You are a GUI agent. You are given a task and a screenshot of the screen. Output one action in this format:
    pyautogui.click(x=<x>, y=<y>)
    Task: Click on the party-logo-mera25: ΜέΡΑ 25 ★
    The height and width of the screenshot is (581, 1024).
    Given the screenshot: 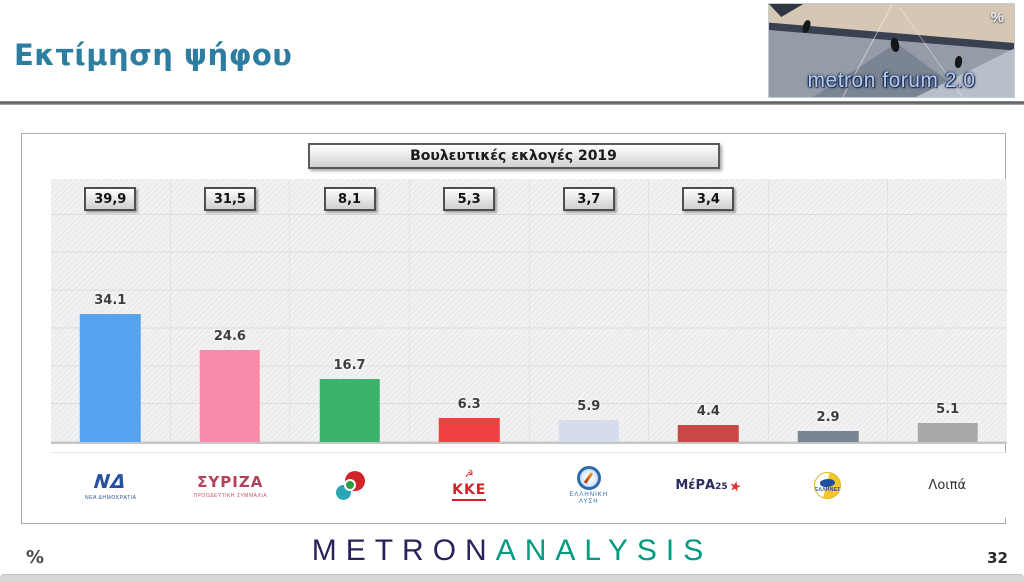 What is the action you would take?
    pyautogui.click(x=709, y=485)
    